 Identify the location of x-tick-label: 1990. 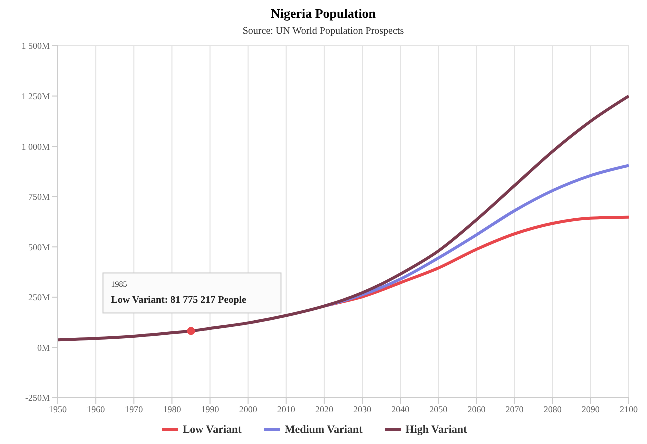
(210, 409).